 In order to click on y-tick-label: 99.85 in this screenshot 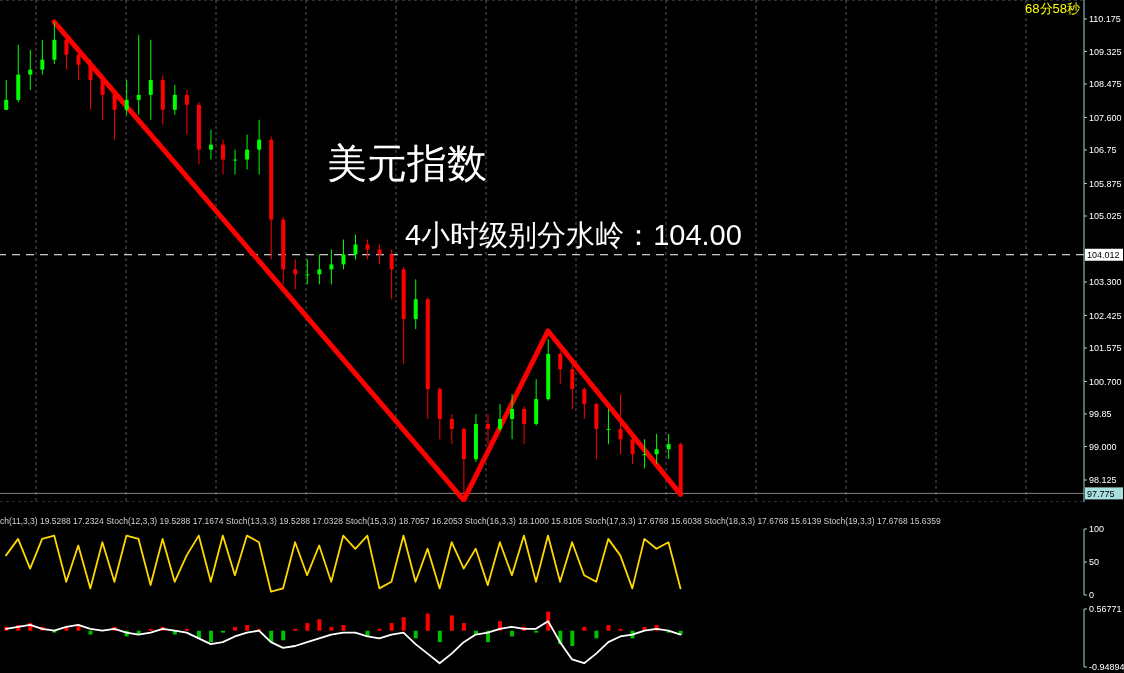, I will do `click(1100, 414)`.